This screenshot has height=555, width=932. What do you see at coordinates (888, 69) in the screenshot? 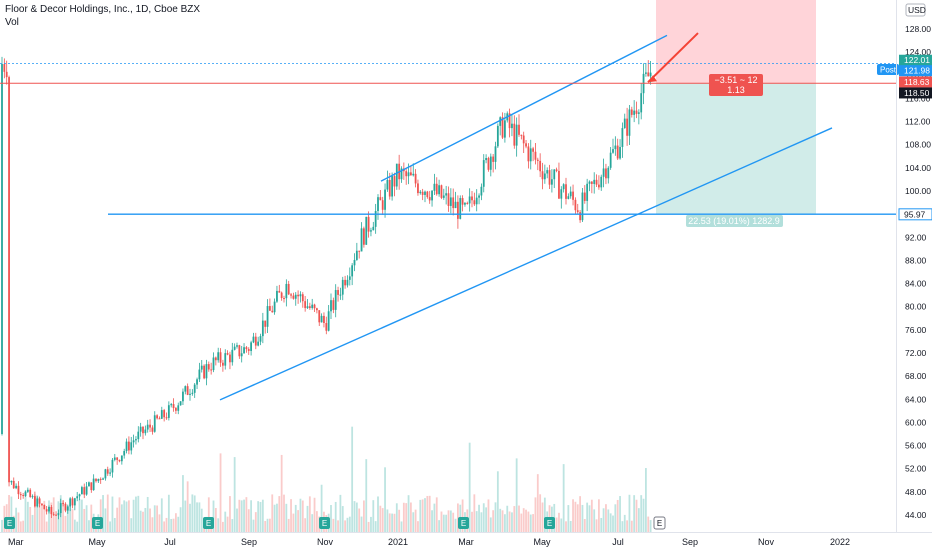
I see `post-market-label: Post` at bounding box center [888, 69].